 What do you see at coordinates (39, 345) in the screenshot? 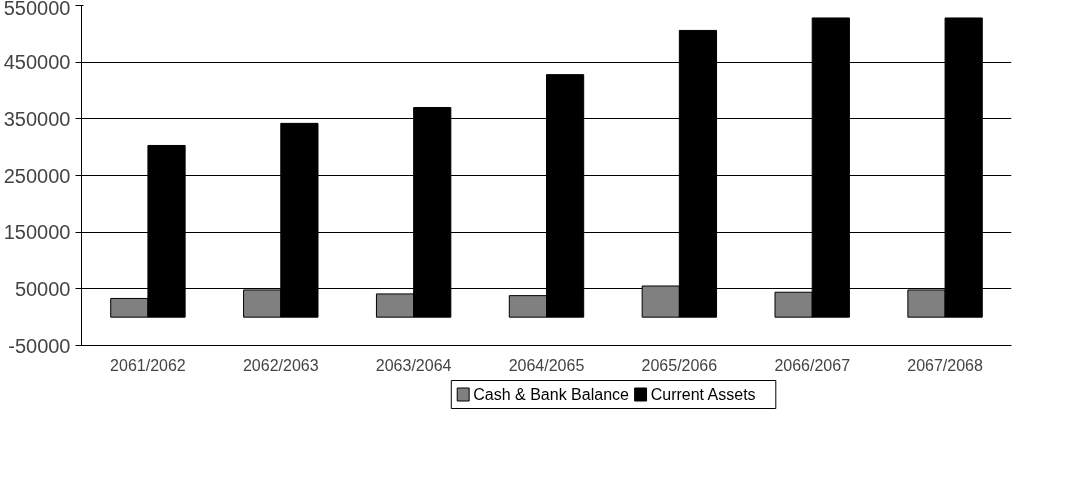
I see `y-tick-label: -50000` at bounding box center [39, 345].